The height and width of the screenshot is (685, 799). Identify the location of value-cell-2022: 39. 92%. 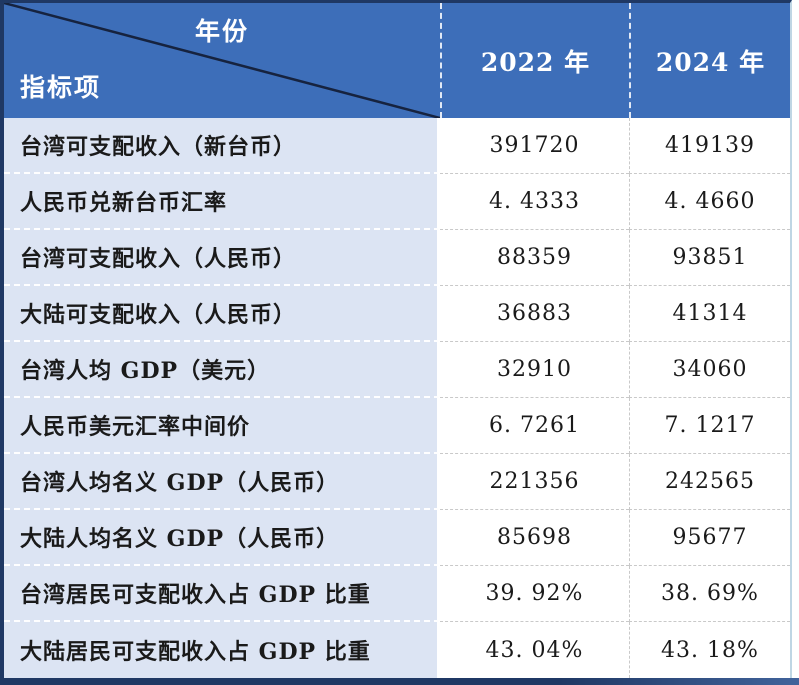
(534, 594).